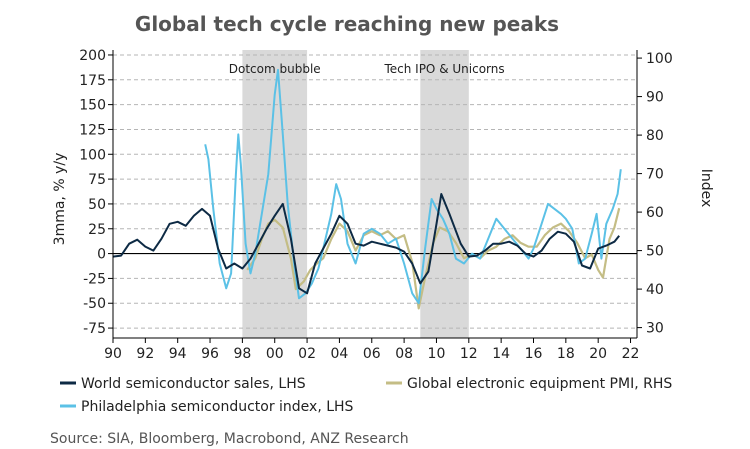 Image resolution: width=750 pixels, height=449 pixels. What do you see at coordinates (210, 354) in the screenshot?
I see `x-tick-label: 96` at bounding box center [210, 354].